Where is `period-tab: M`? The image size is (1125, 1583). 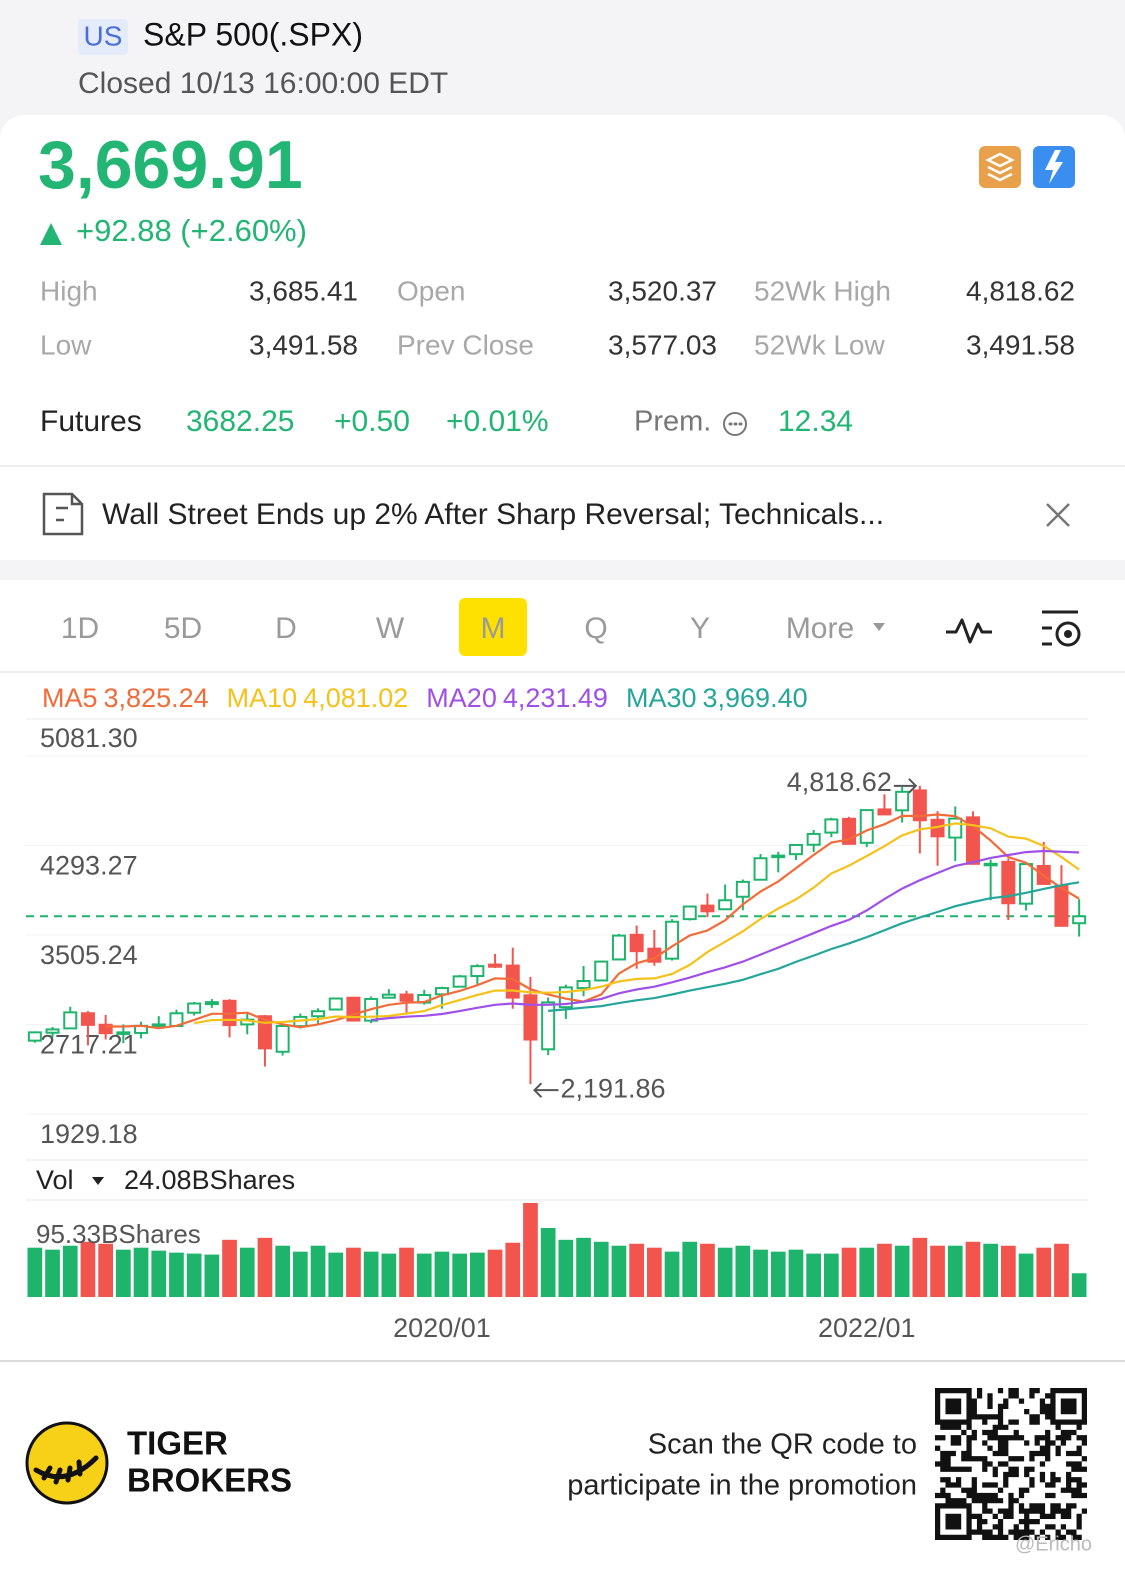
period-tab: M is located at coordinates (493, 628).